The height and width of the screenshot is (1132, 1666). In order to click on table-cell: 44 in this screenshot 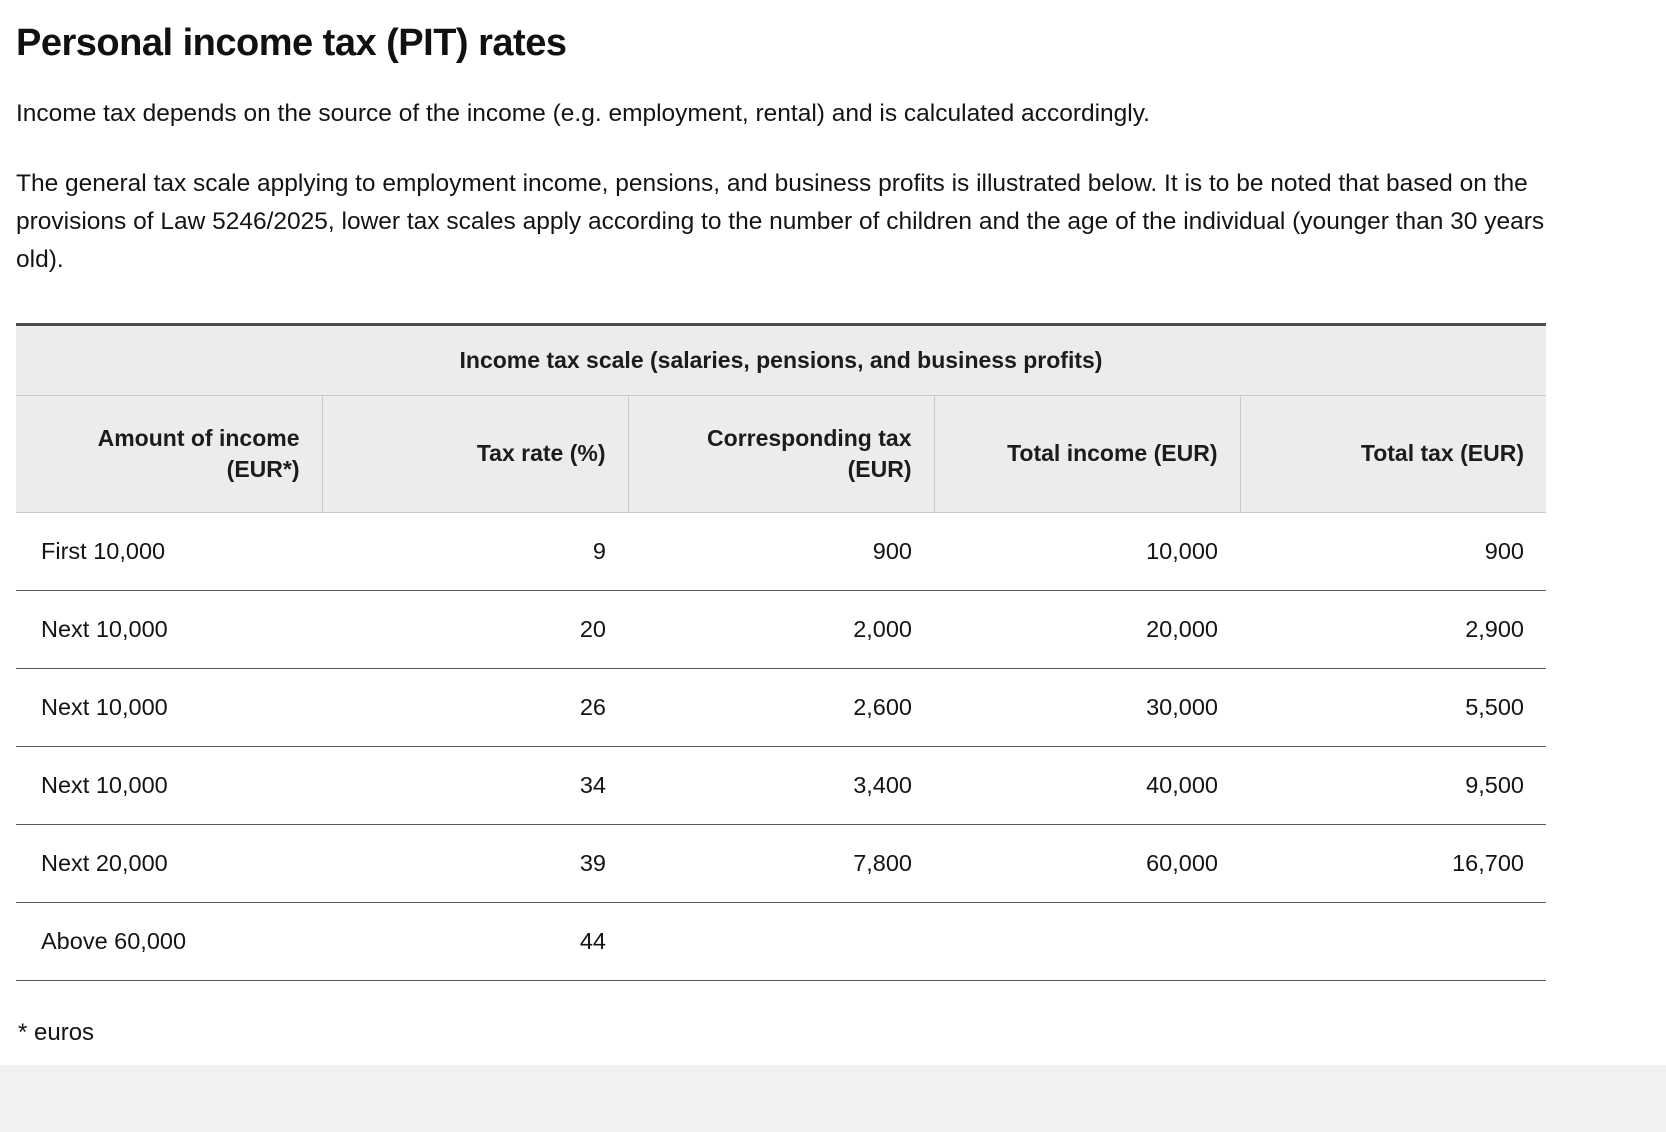, I will do `click(475, 941)`.